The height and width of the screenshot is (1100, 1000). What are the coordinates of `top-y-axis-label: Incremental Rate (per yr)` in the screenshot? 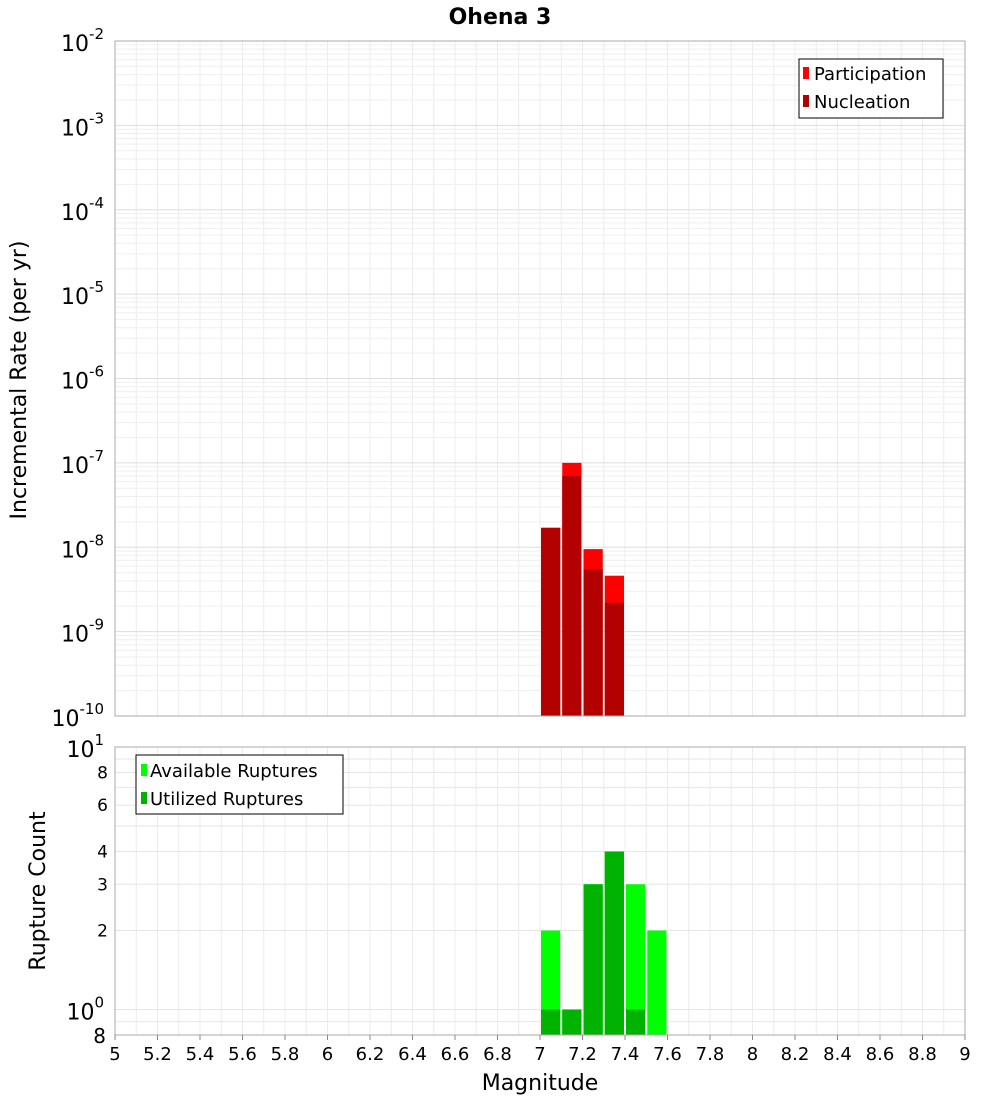 It's located at (19, 380).